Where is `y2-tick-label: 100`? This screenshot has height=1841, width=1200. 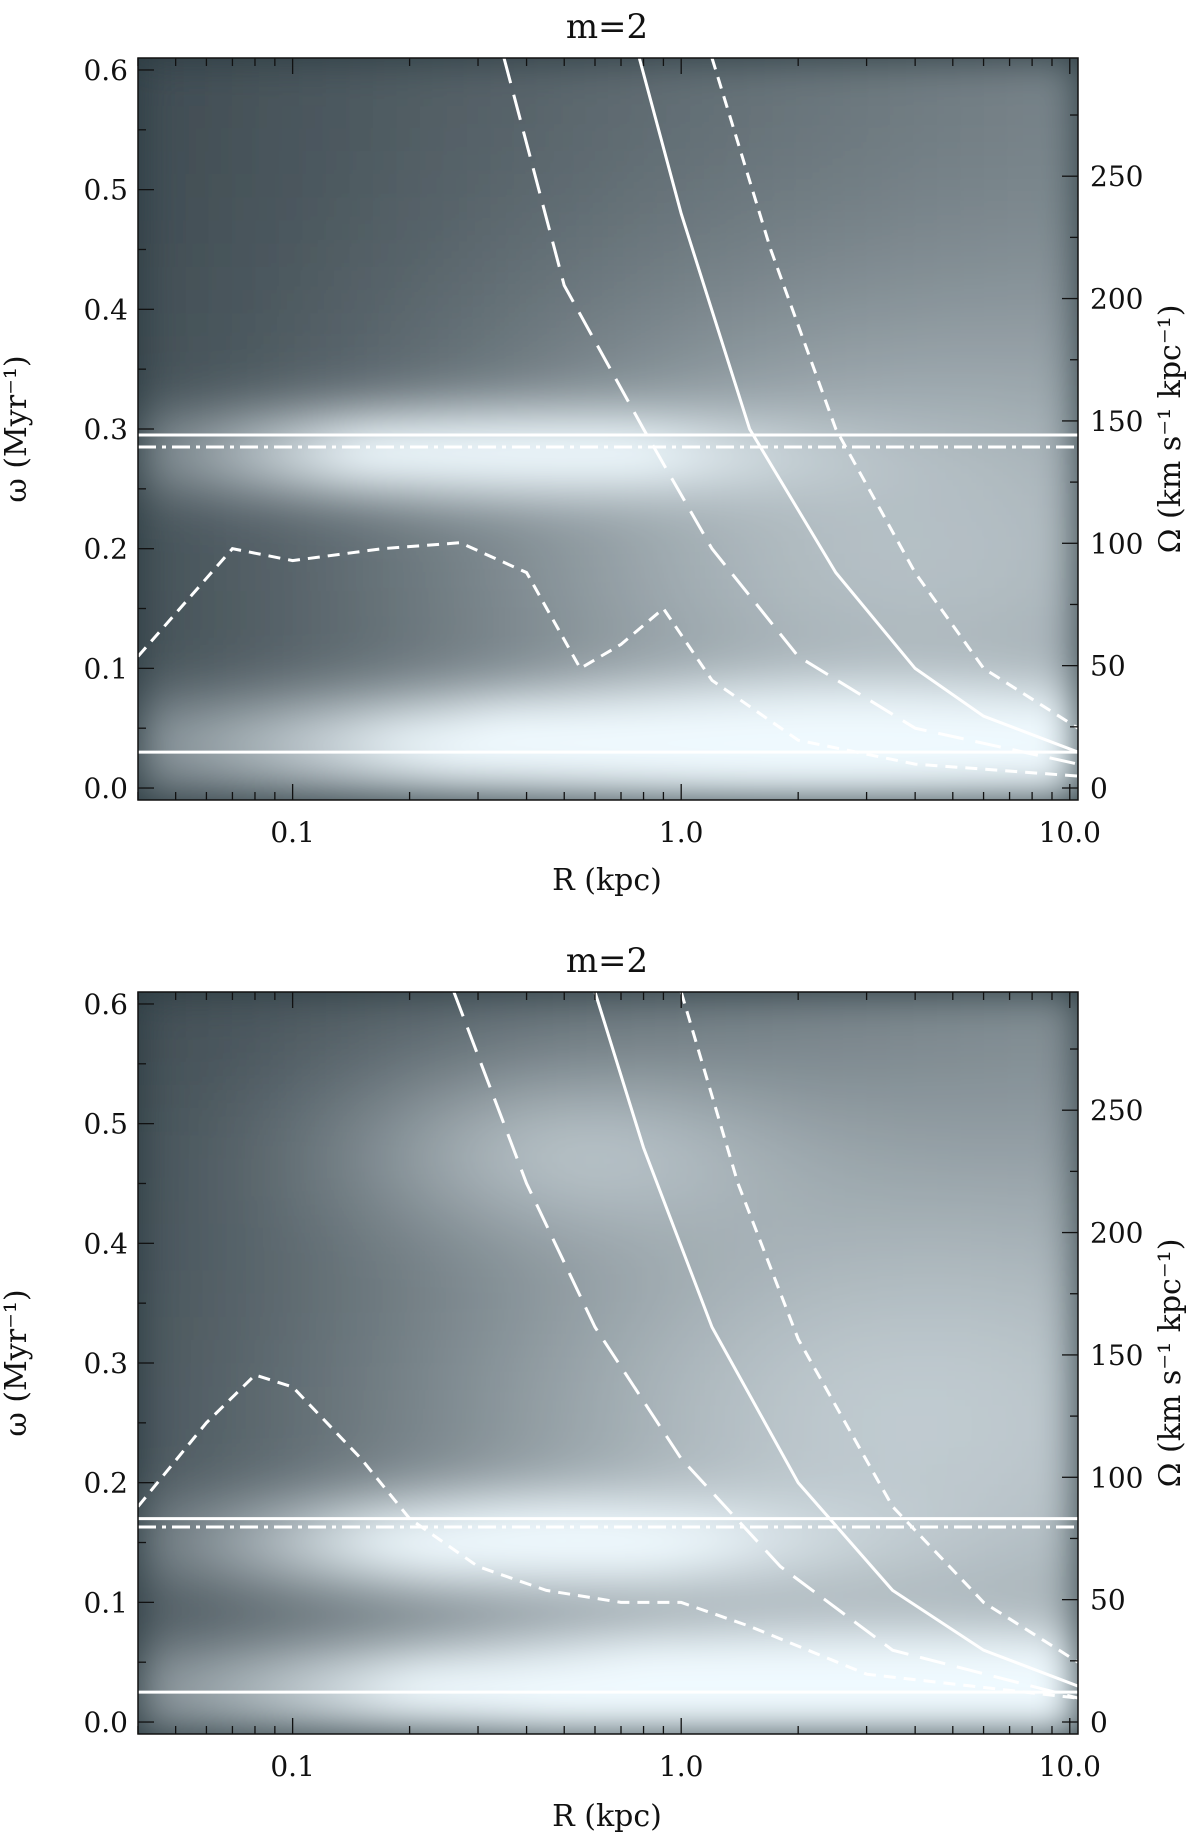 y2-tick-label: 100 is located at coordinates (1116, 1477).